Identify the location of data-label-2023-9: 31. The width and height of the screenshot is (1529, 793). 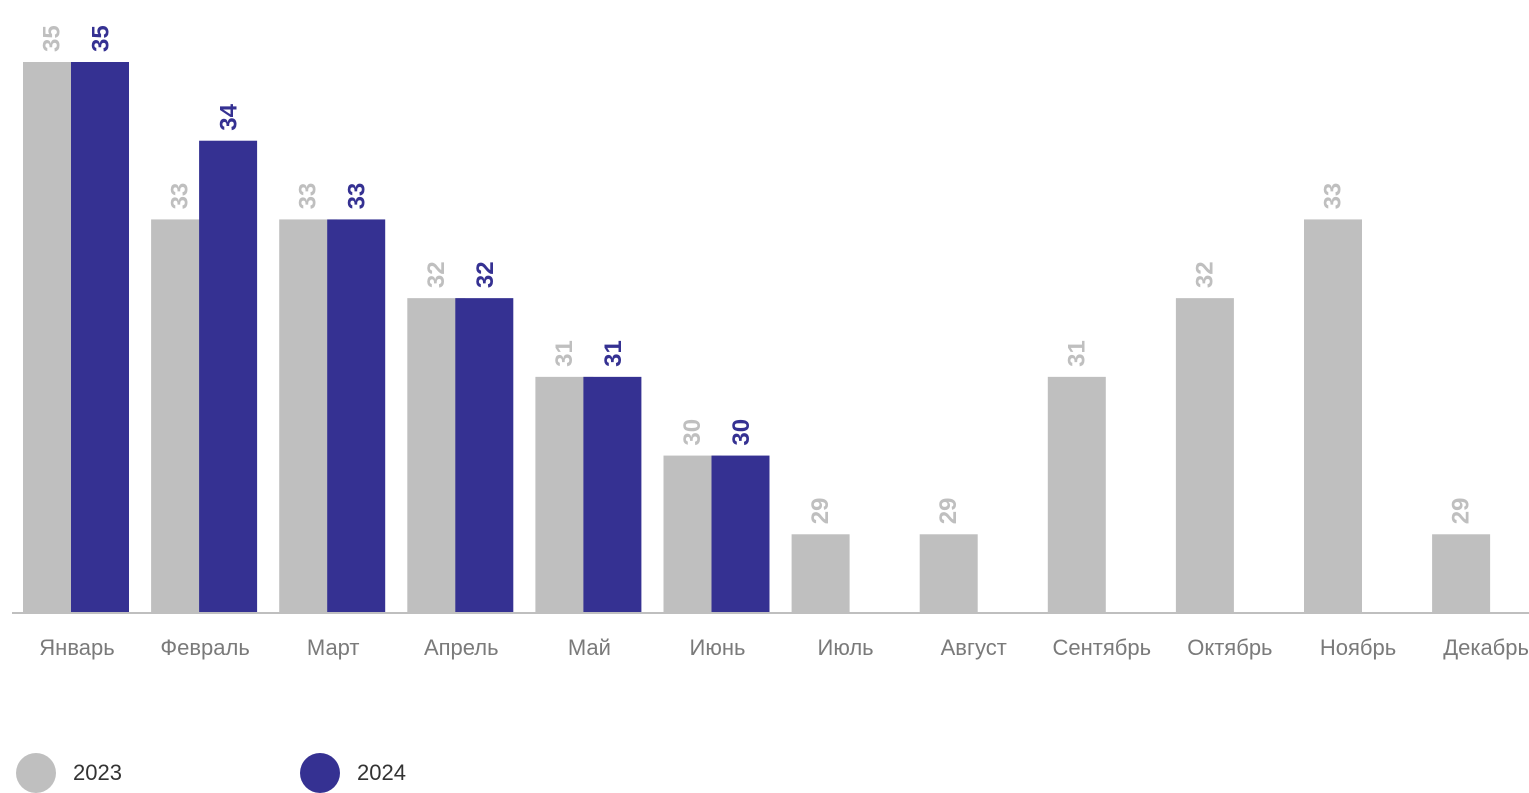
(1076, 353).